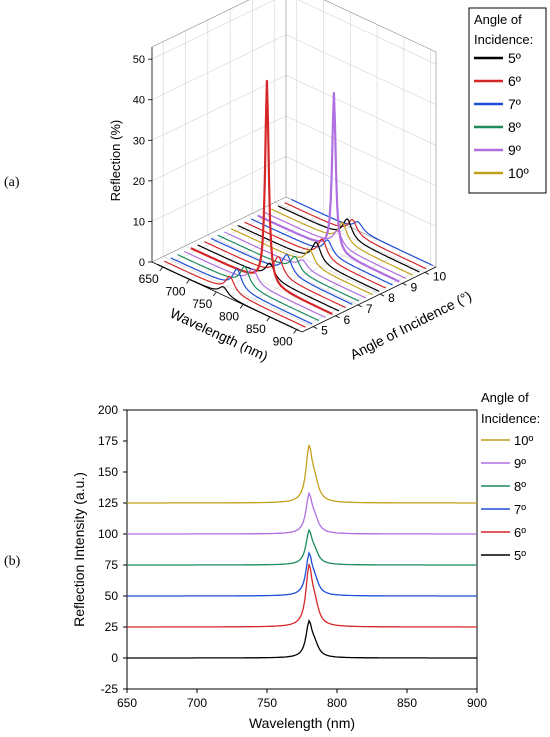  I want to click on z-tick-label: 30, so click(139, 141).